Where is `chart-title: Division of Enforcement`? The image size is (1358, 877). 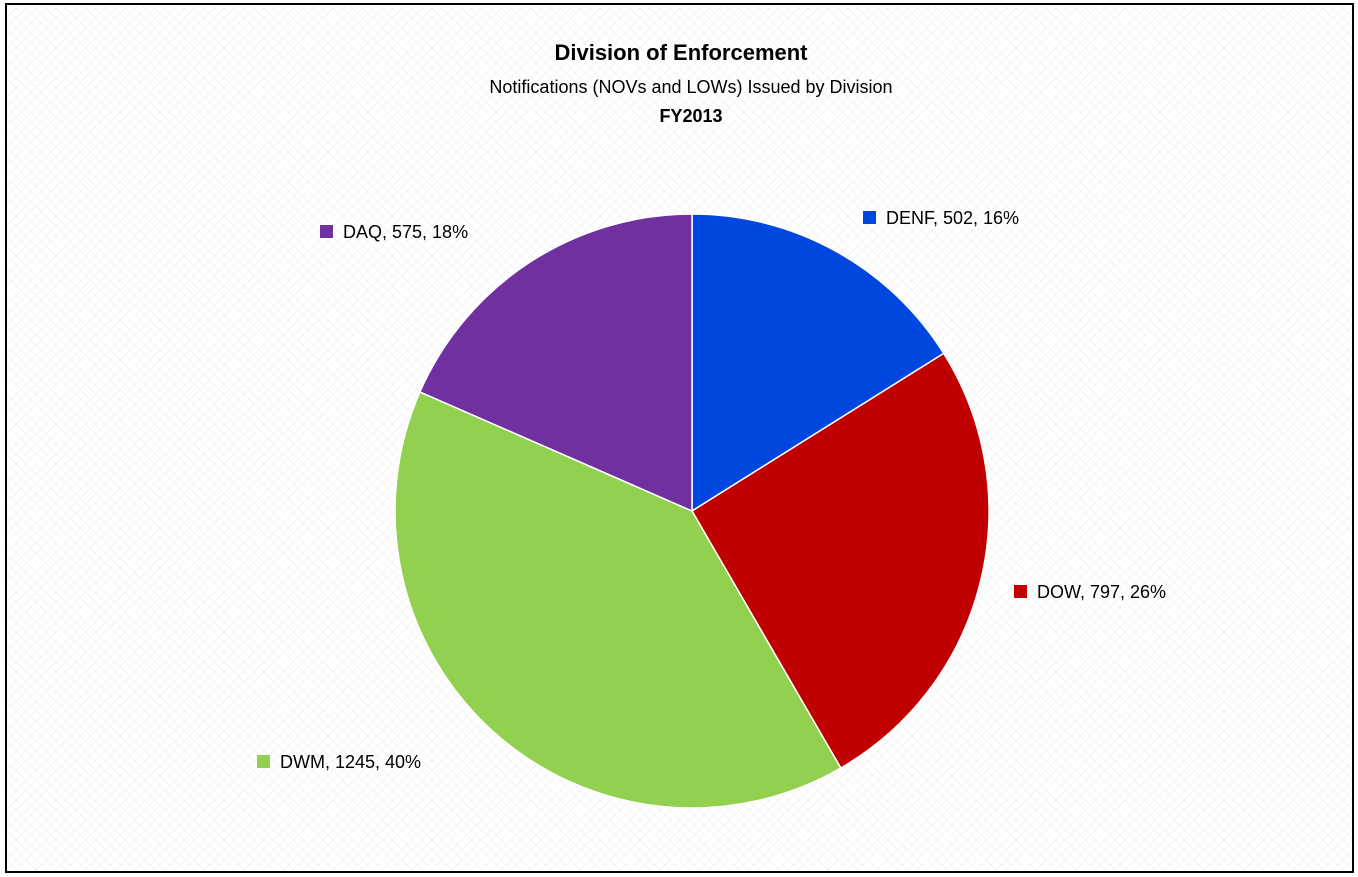
chart-title: Division of Enforcement is located at coordinates (681, 52).